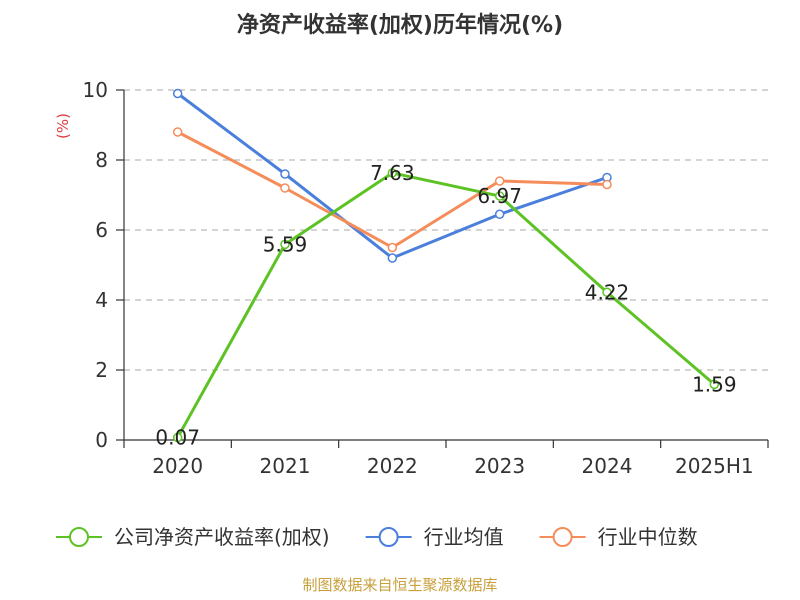 This screenshot has height=600, width=800. What do you see at coordinates (177, 466) in the screenshot?
I see `x-tick-label: 2020` at bounding box center [177, 466].